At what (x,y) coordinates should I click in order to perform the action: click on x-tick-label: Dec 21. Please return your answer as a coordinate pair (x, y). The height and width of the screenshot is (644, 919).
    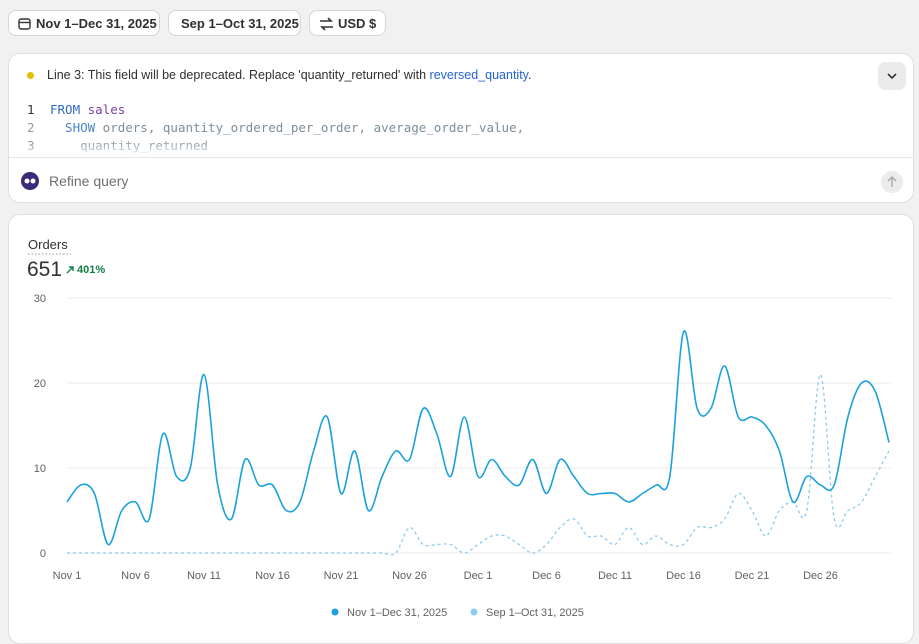
    Looking at the image, I should click on (752, 576).